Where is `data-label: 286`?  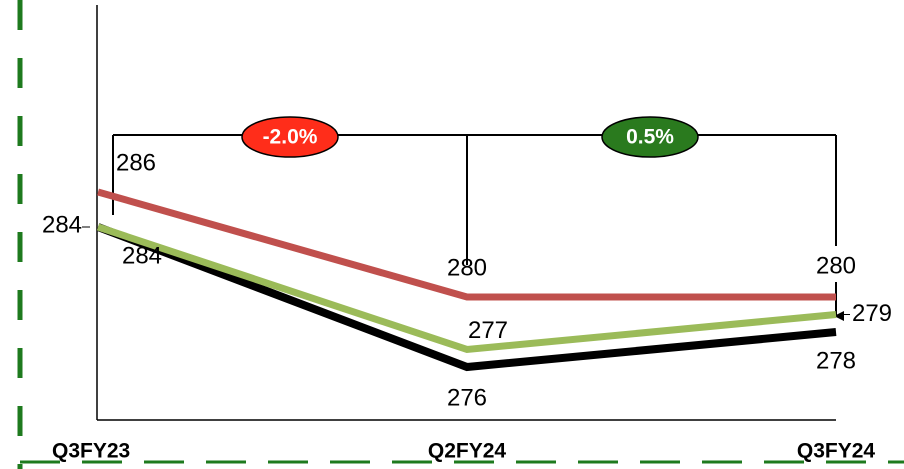
data-label: 286 is located at coordinates (136, 162).